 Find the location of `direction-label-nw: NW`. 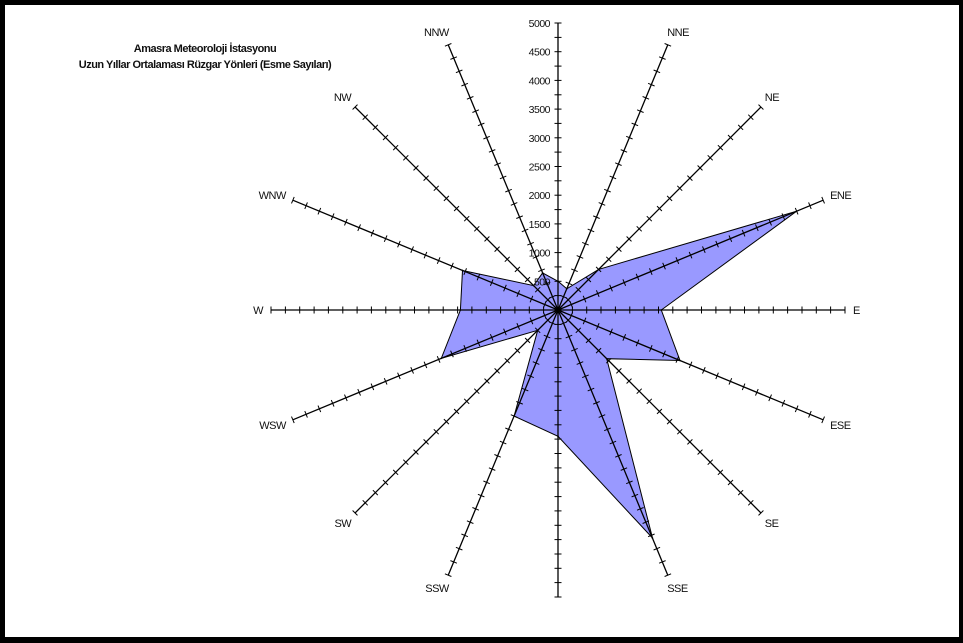

direction-label-nw: NW is located at coordinates (343, 98).